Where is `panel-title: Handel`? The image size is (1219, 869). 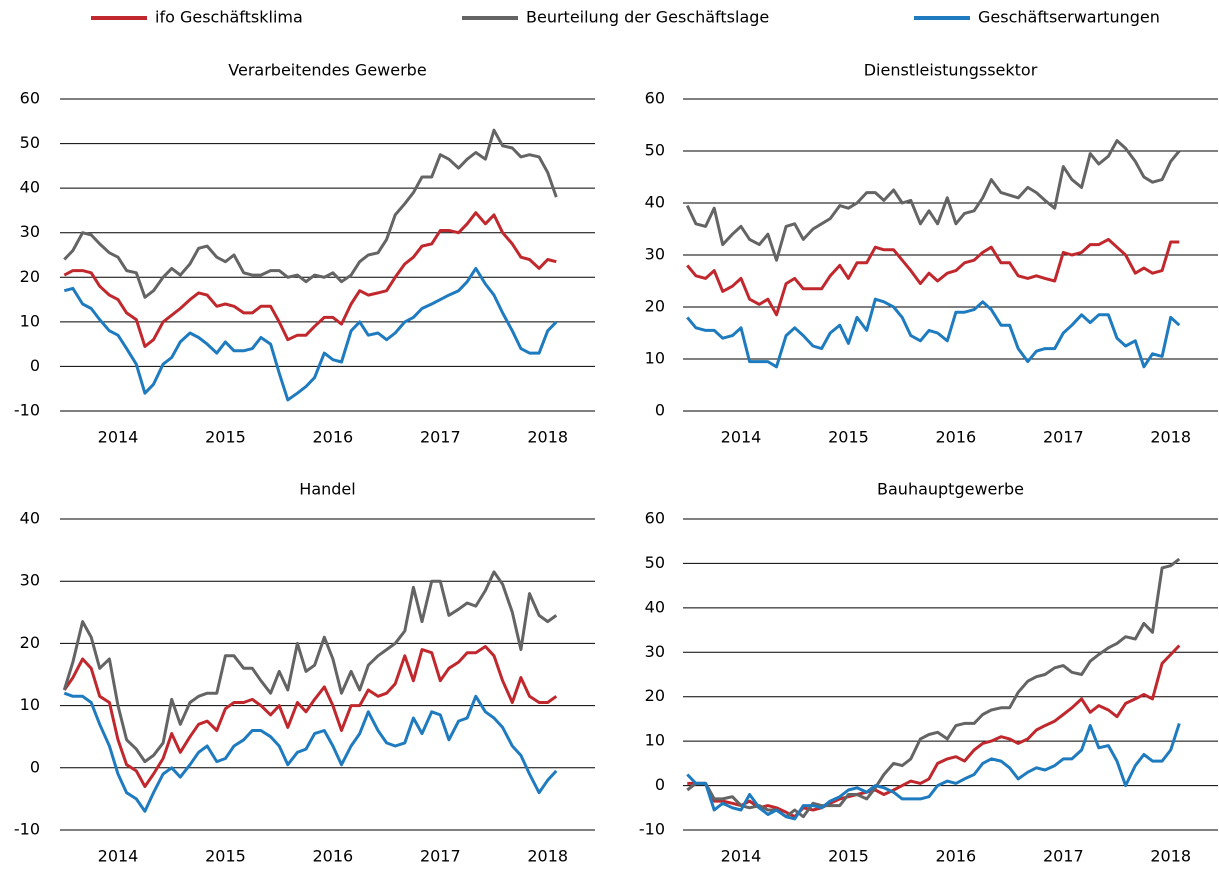 panel-title: Handel is located at coordinates (327, 489).